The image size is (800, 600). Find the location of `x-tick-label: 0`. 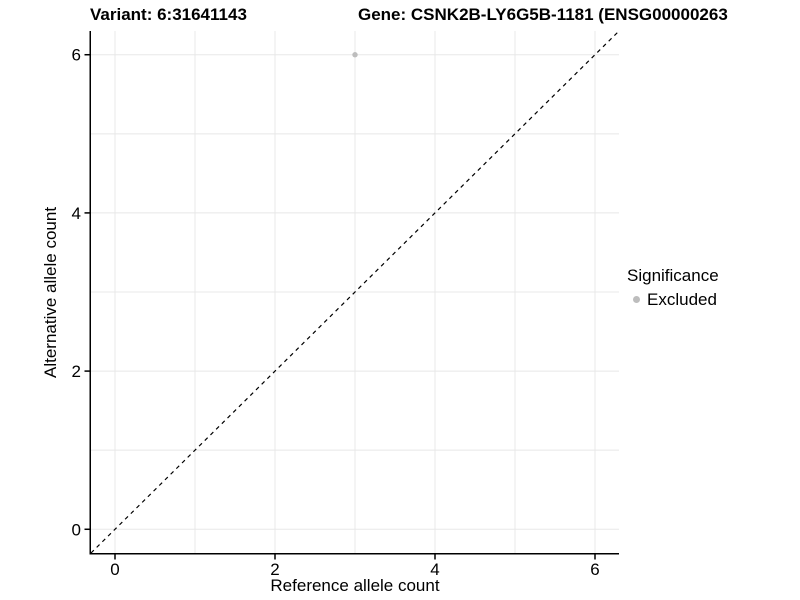

x-tick-label: 0 is located at coordinates (114, 569).